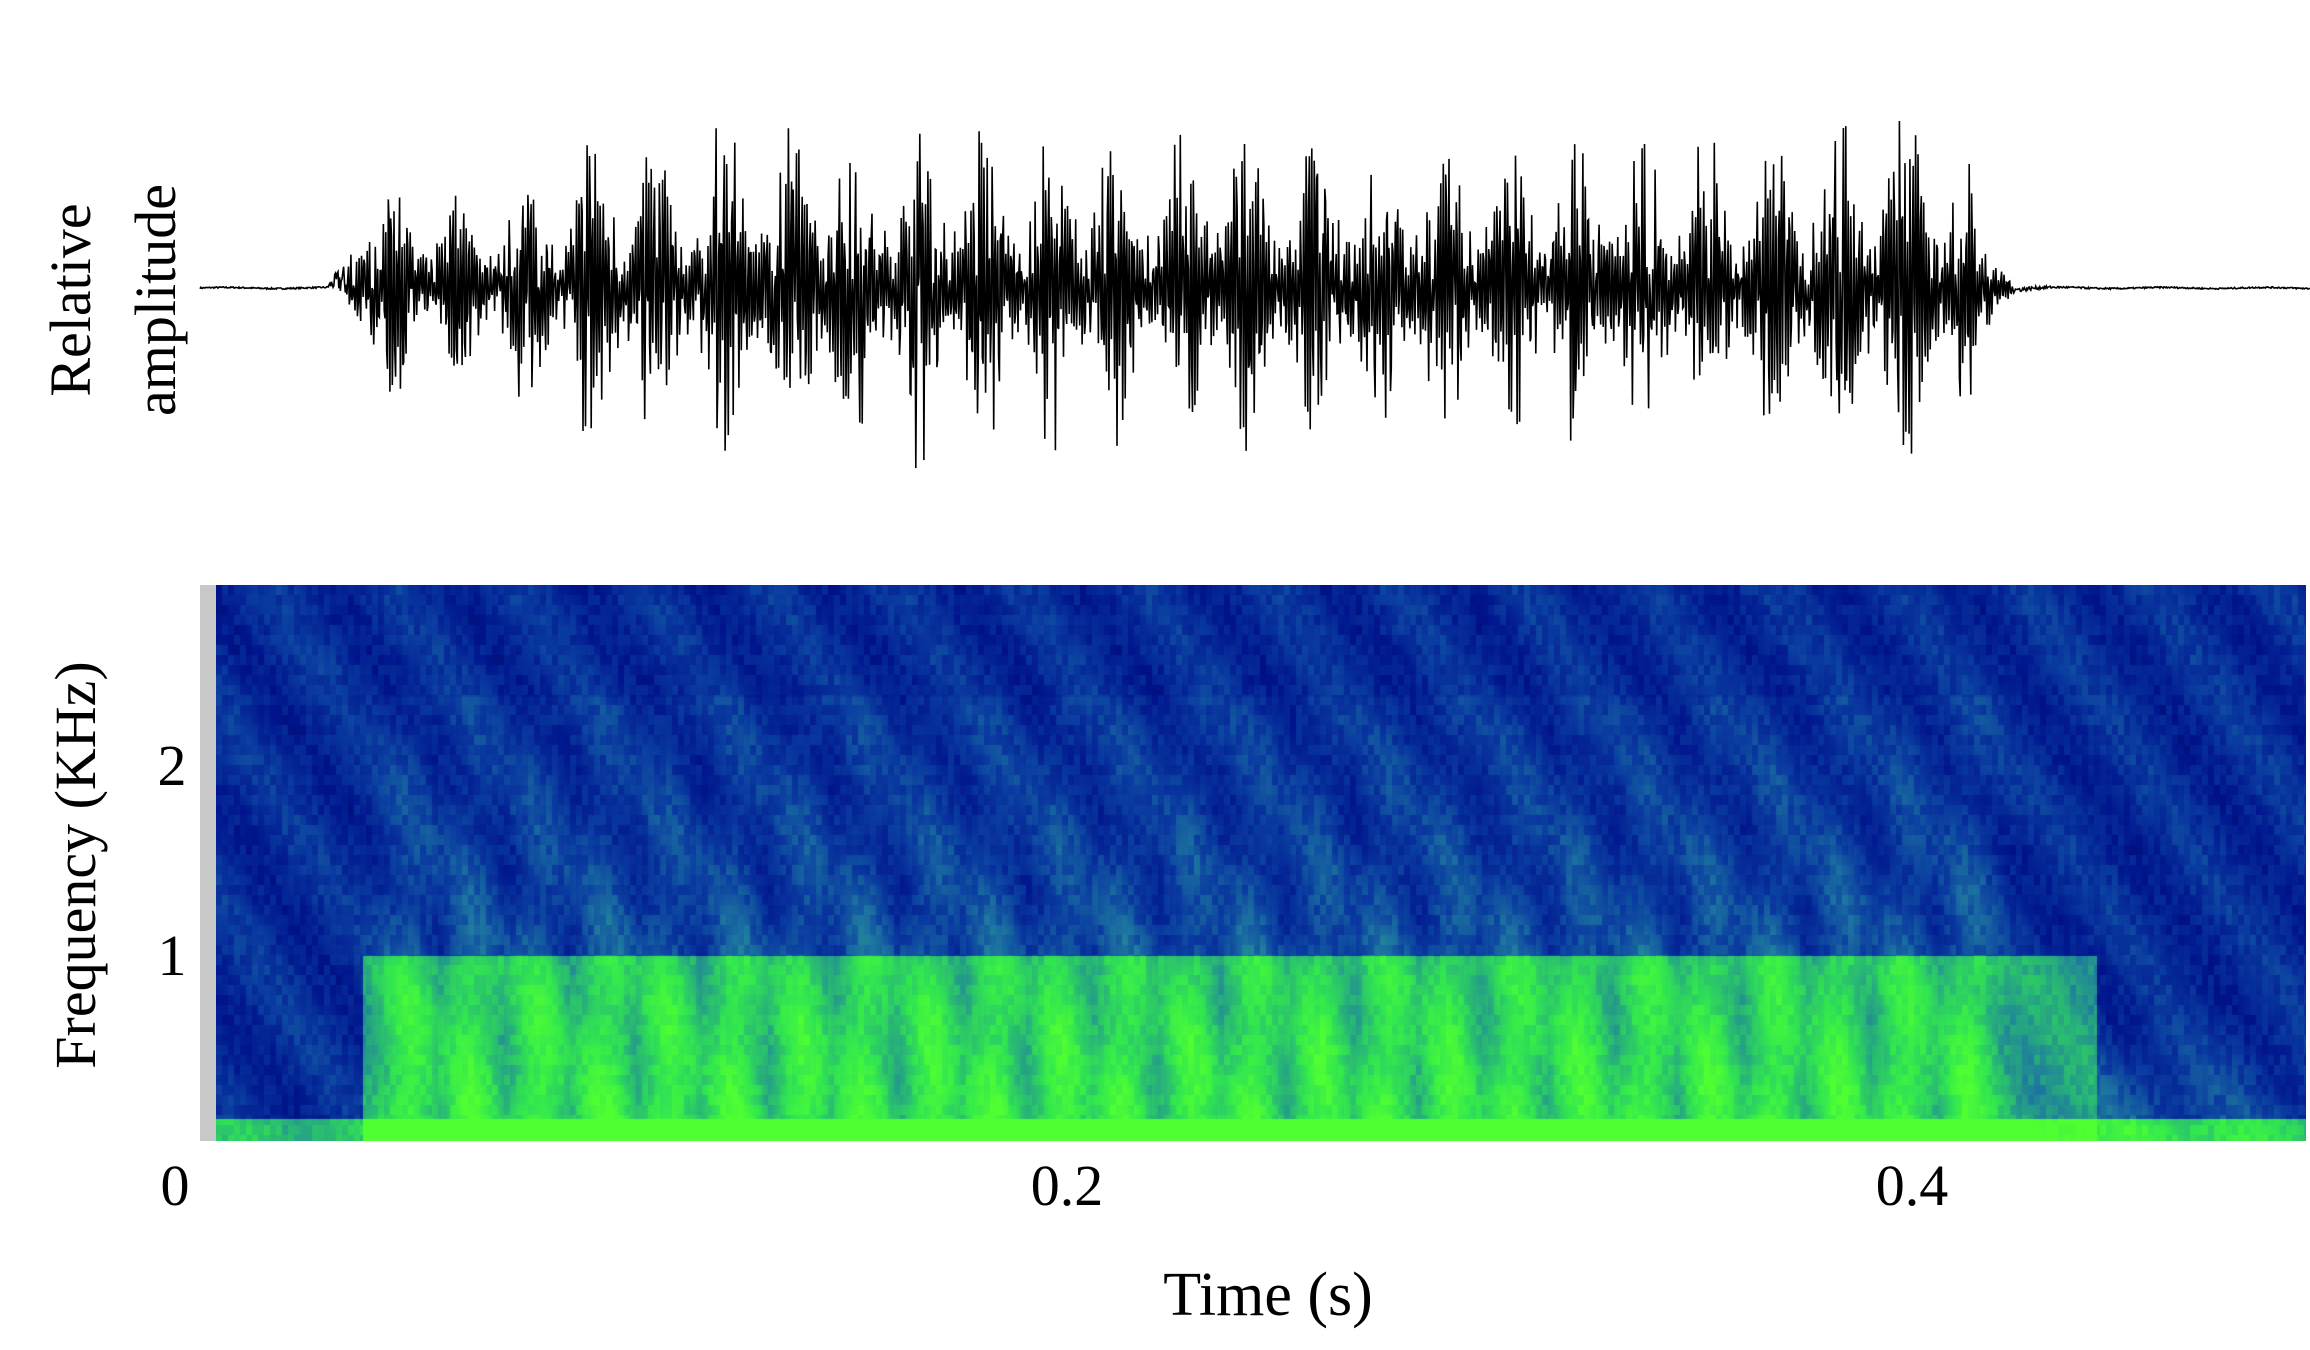 This screenshot has width=2310, height=1350. I want to click on waveform-ylabel-line1: Relative, so click(70, 299).